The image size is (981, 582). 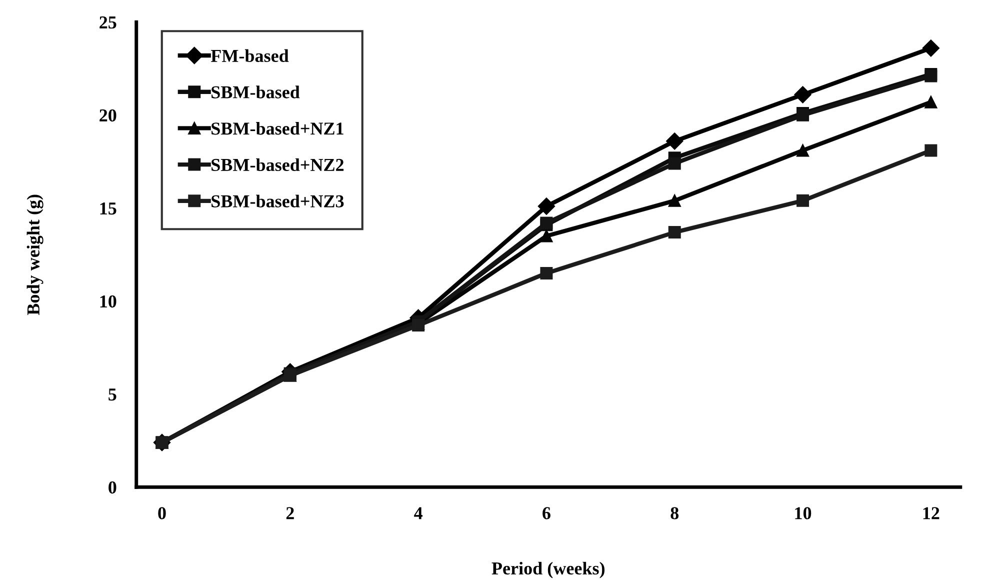 What do you see at coordinates (278, 201) in the screenshot?
I see `legend-label: SBM-based+NZ3` at bounding box center [278, 201].